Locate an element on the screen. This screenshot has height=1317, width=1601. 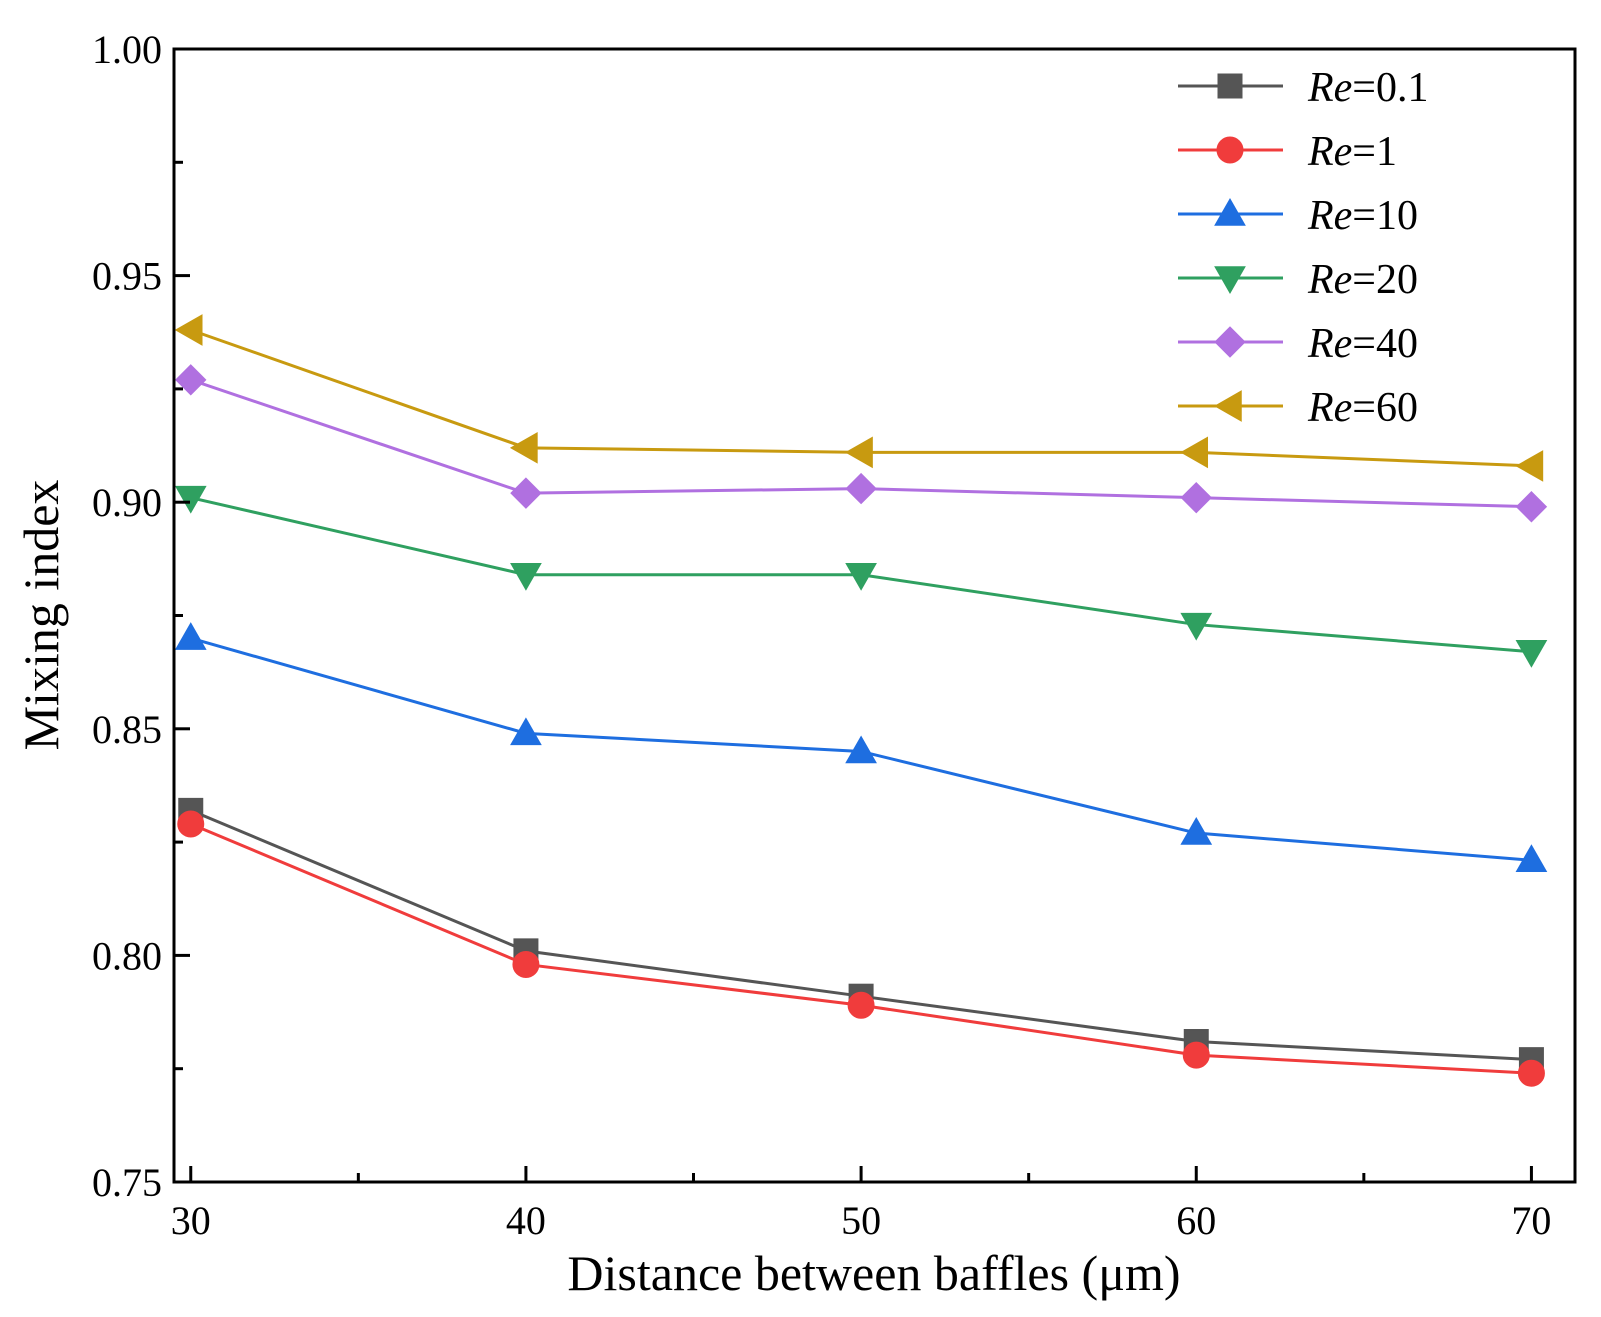
series-Re=20 is located at coordinates (861, 576).